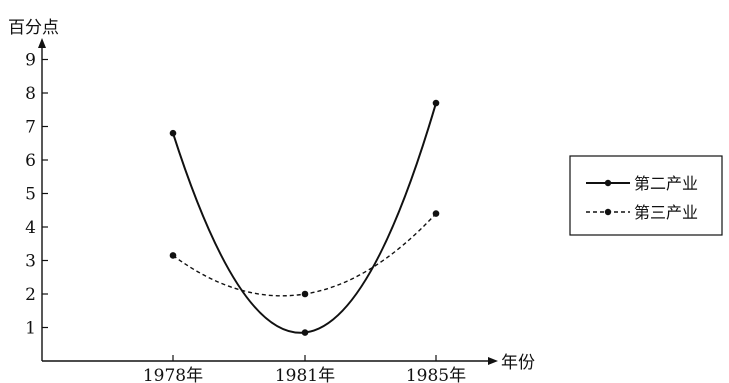 This screenshot has width=729, height=383. Describe the element at coordinates (305, 374) in the screenshot. I see `x-tick-label: 1981年` at that location.